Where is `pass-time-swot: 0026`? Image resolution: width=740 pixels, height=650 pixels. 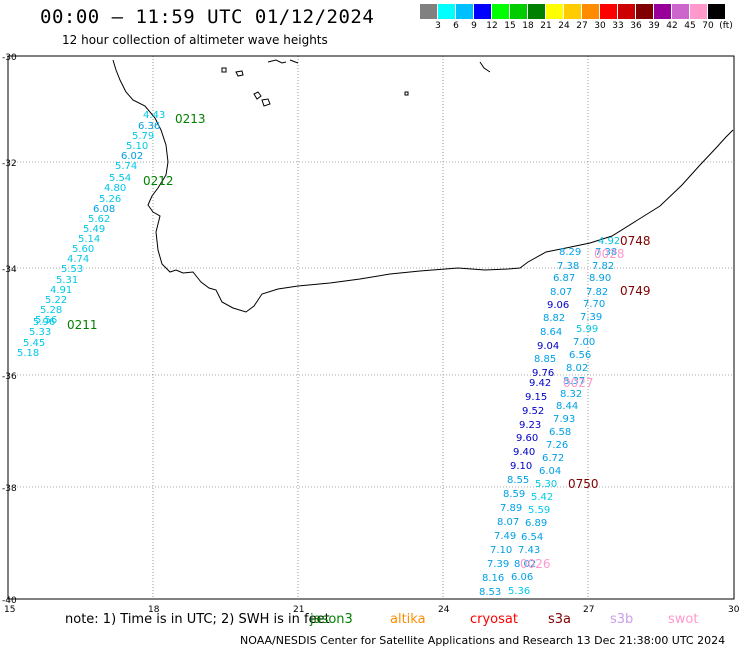
pass-time-swot: 0026 is located at coordinates (535, 564).